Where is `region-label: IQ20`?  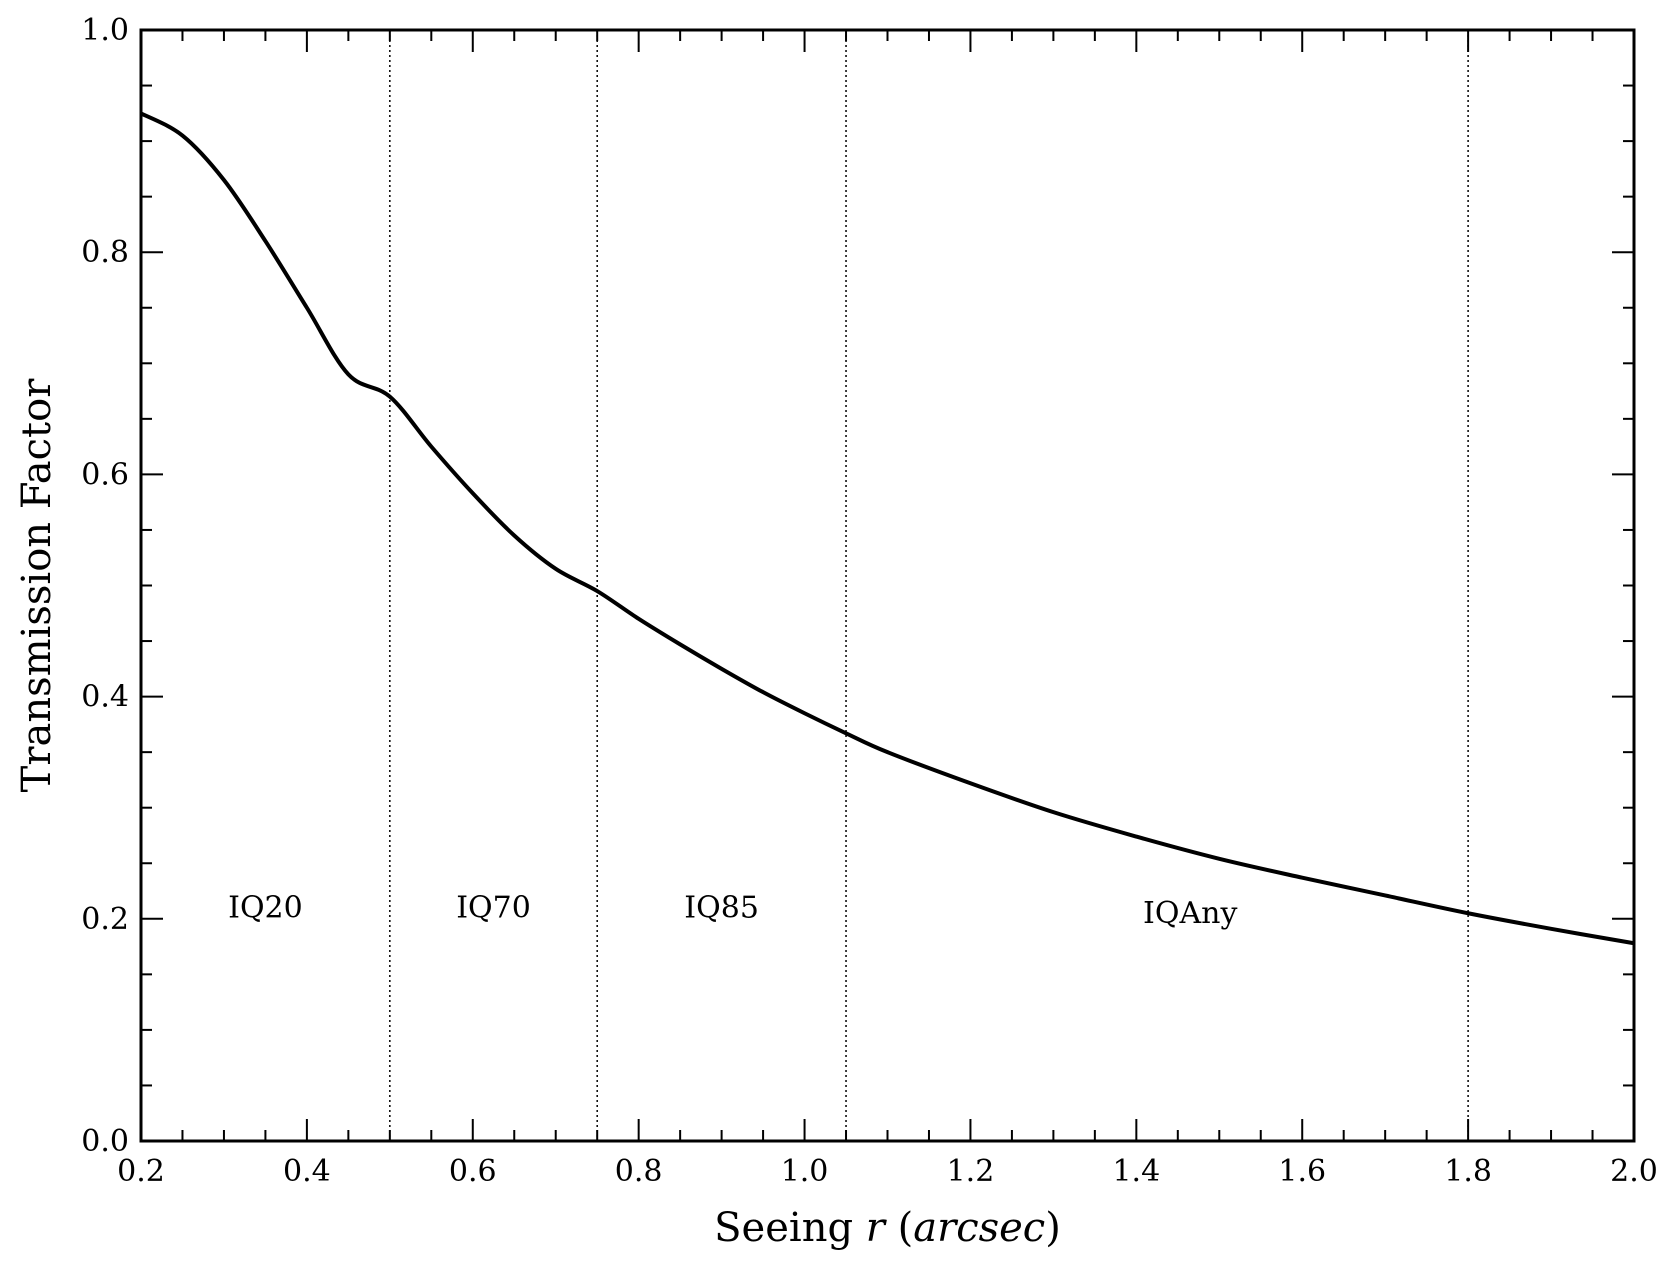
region-label: IQ20 is located at coordinates (265, 908).